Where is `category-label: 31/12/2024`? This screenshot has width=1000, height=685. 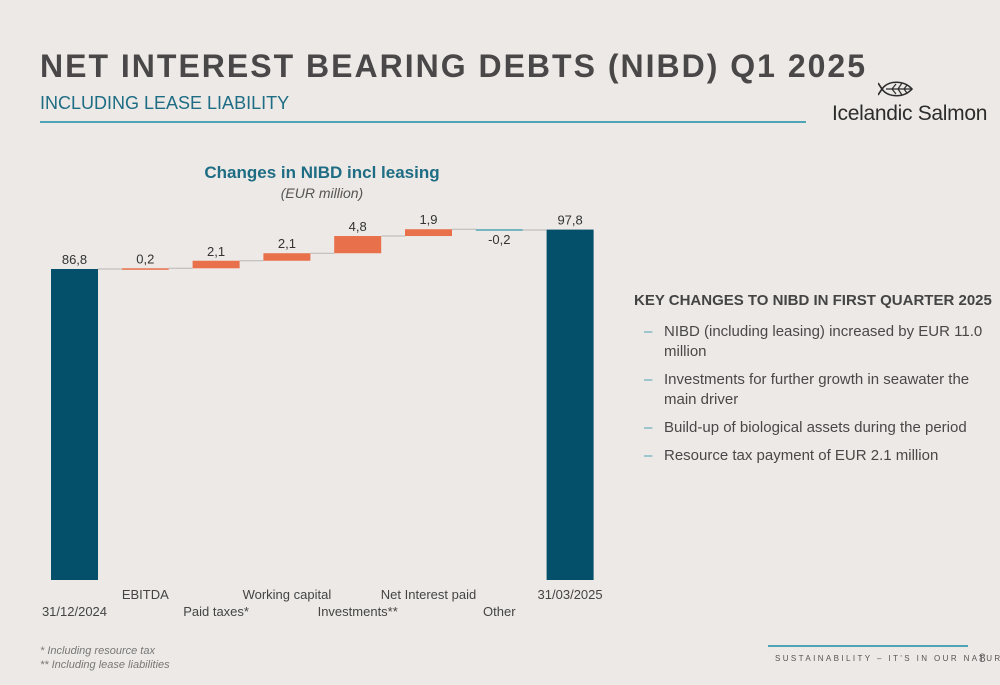
category-label: 31/12/2024 is located at coordinates (74, 611).